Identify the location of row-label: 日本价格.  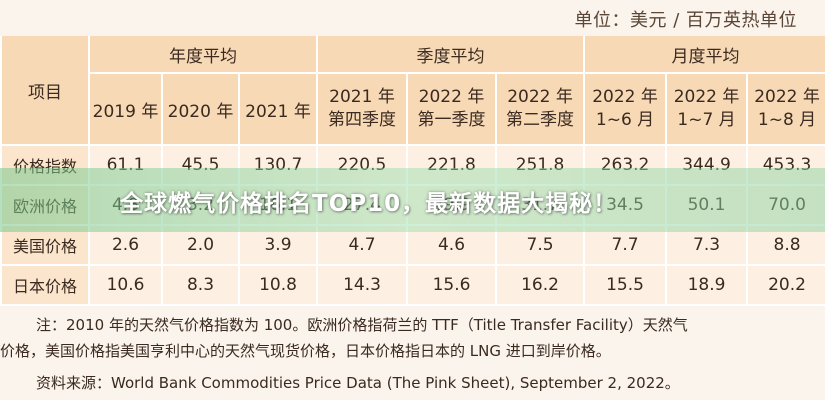
(44, 285).